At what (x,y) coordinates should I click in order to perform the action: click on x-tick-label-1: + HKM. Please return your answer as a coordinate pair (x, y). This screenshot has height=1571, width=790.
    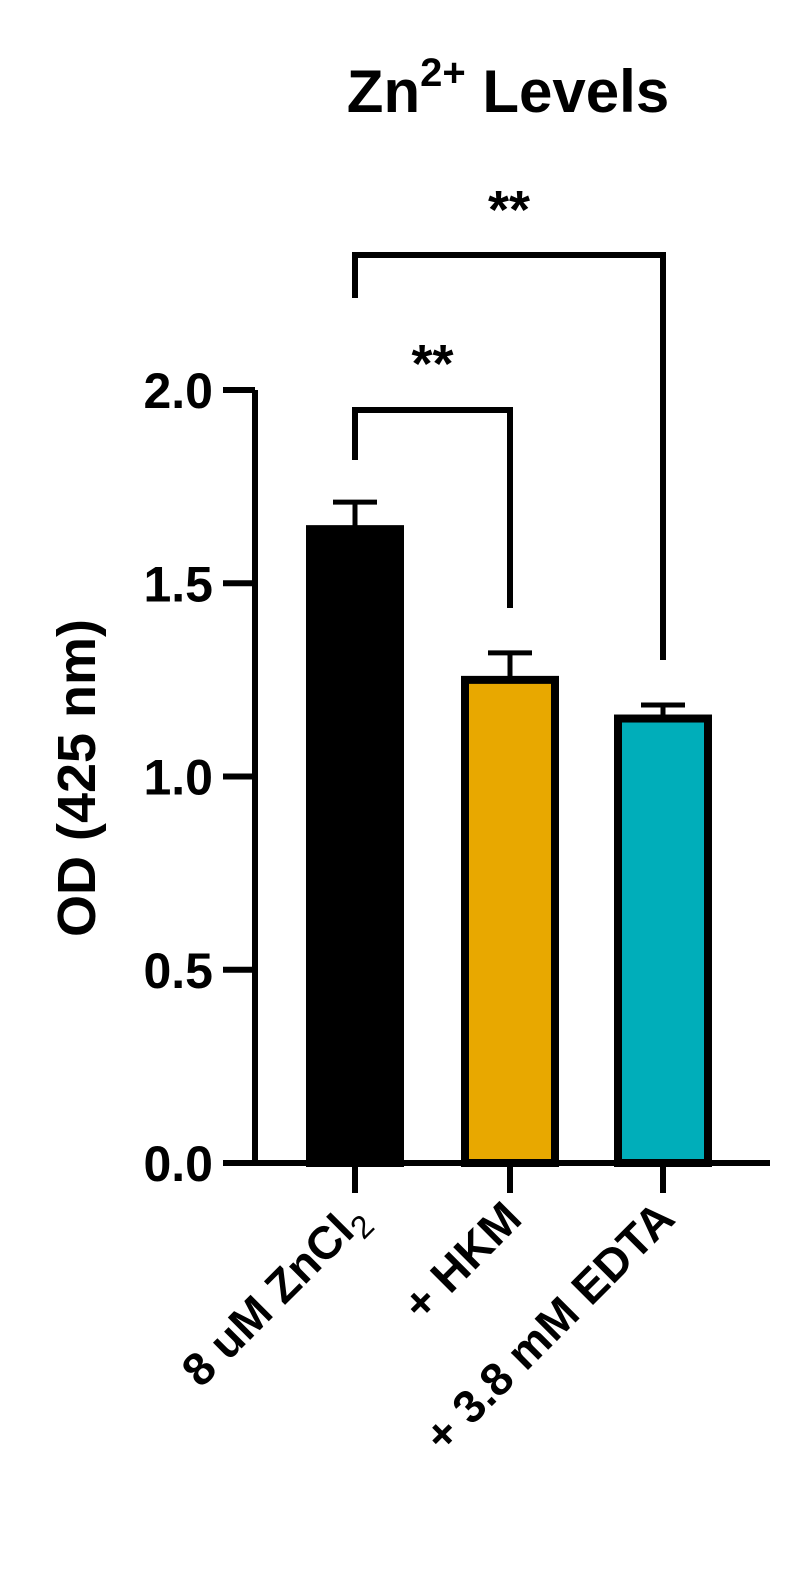
    Looking at the image, I should click on (461, 1260).